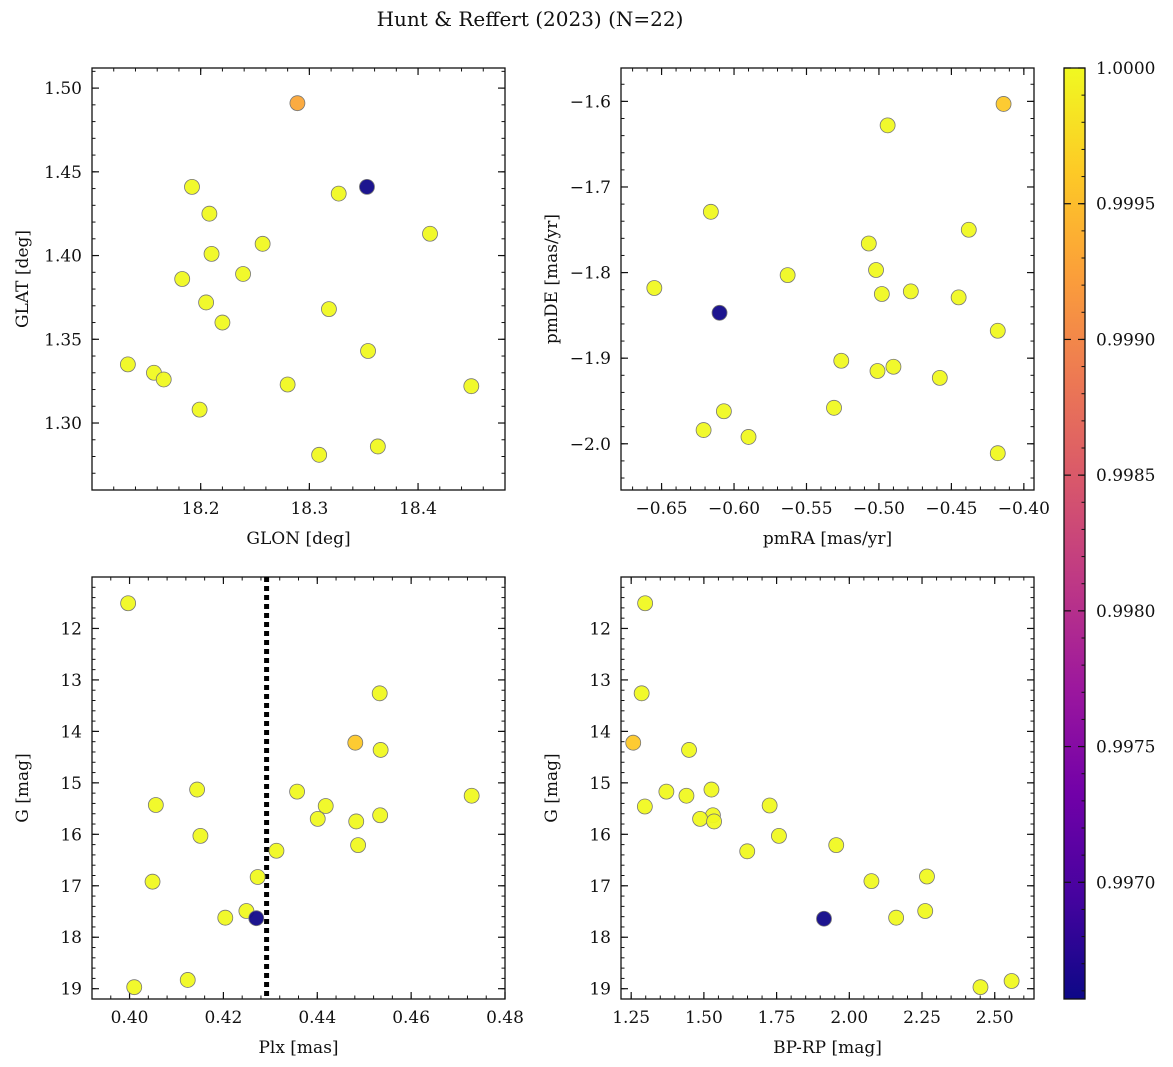 The width and height of the screenshot is (1173, 1067). I want to click on y-tick-label: 1.45, so click(63, 173).